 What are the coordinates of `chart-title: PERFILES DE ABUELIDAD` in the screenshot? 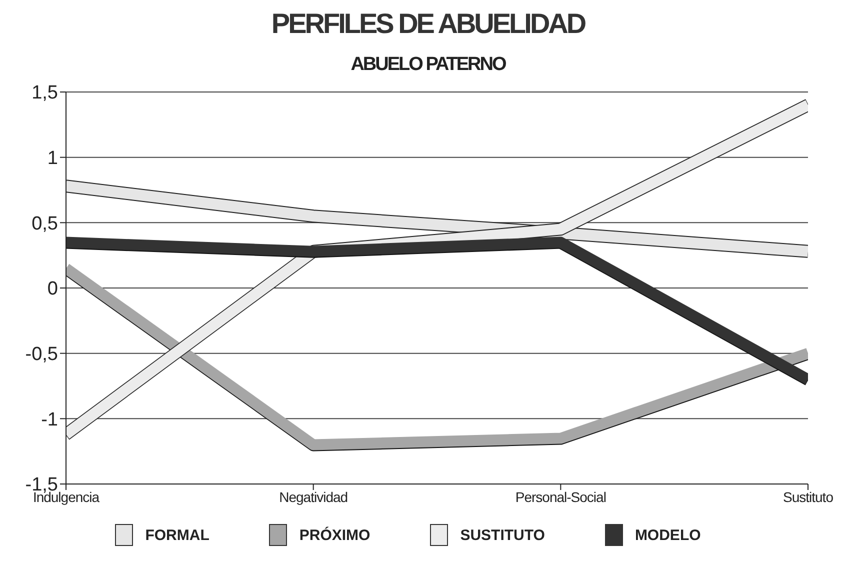 It's located at (428, 24).